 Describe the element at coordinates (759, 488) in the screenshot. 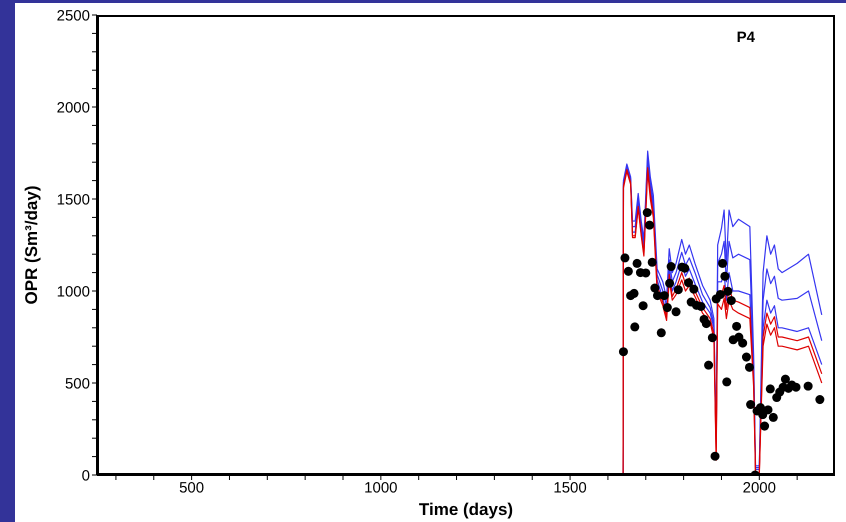

I see `x-tick-label: 2000` at that location.